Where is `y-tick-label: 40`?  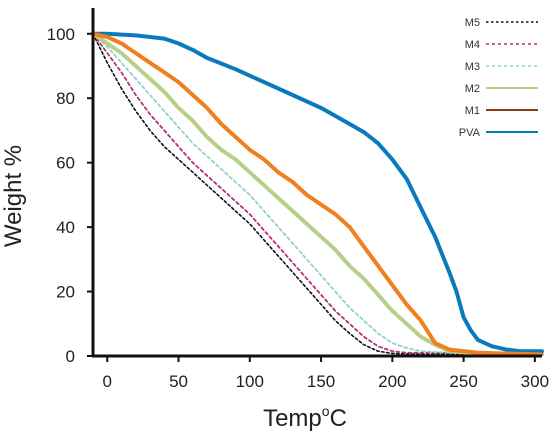
y-tick-label: 40 is located at coordinates (65, 227).